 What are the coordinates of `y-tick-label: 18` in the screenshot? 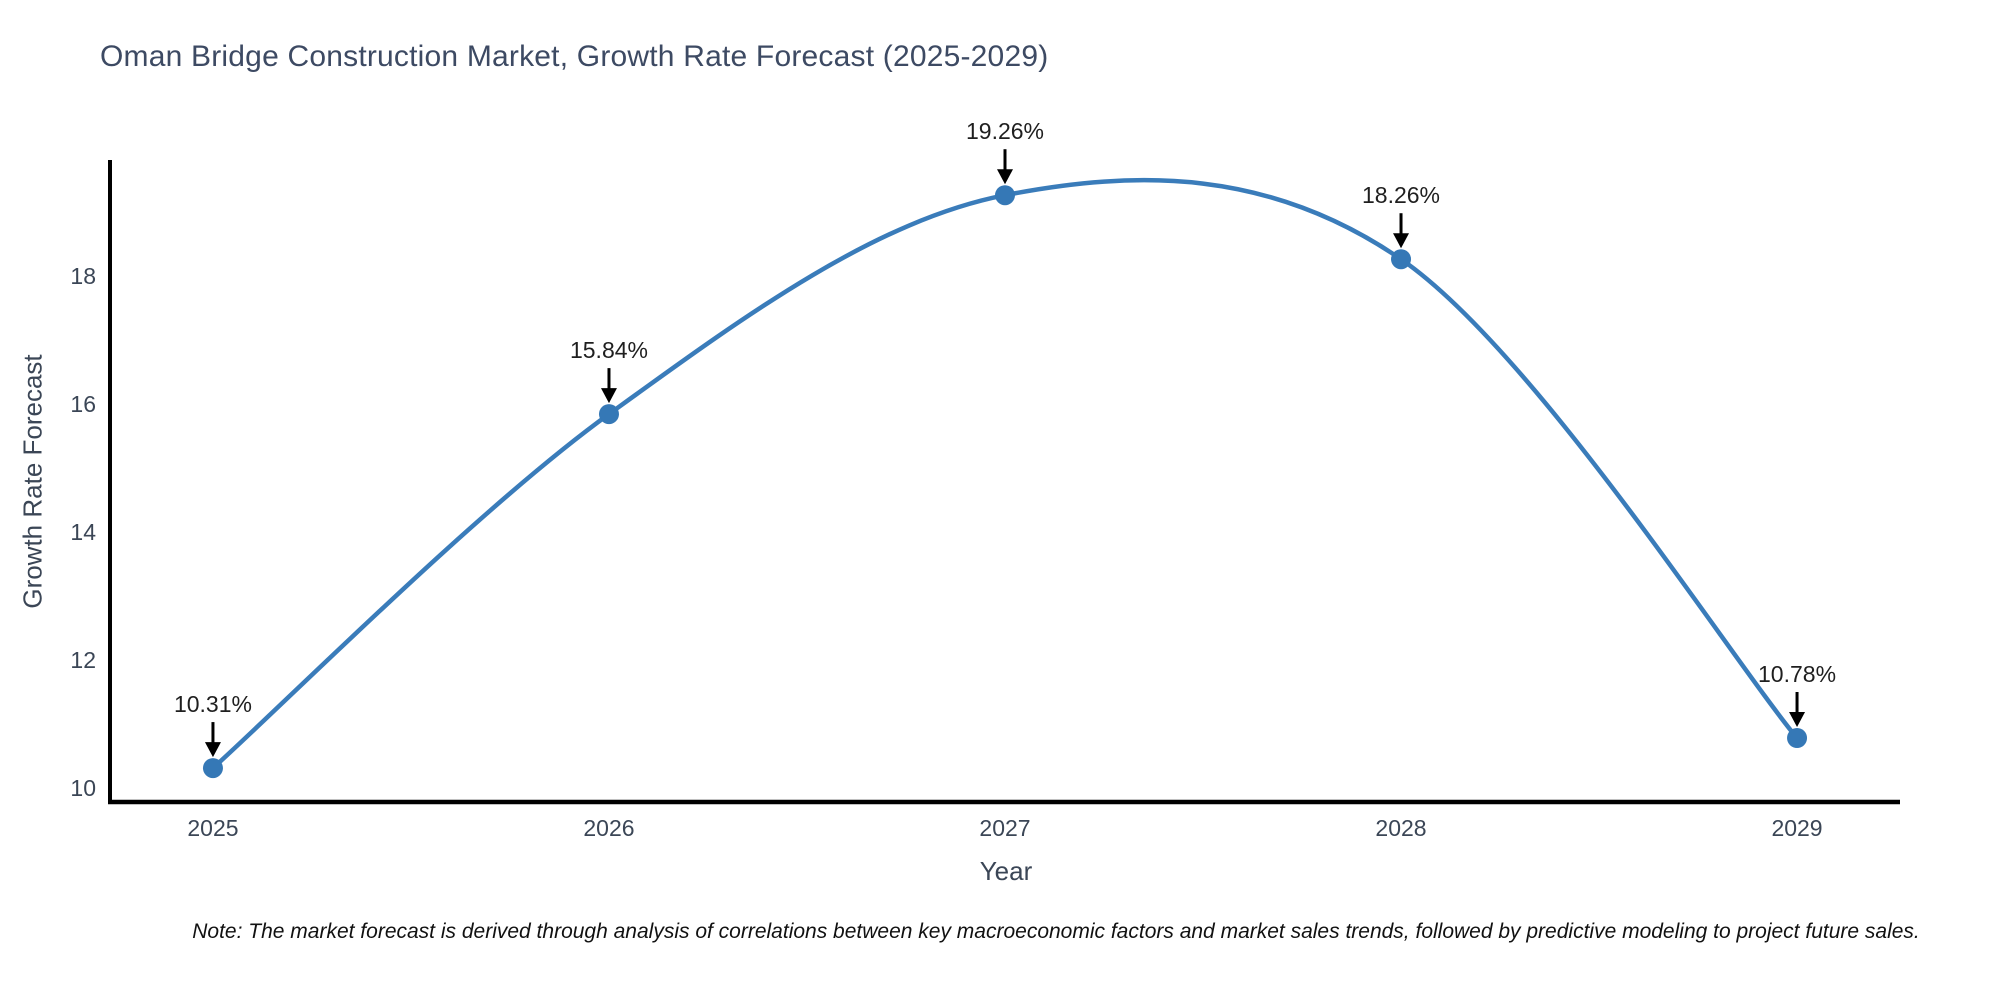 It's located at (83, 276).